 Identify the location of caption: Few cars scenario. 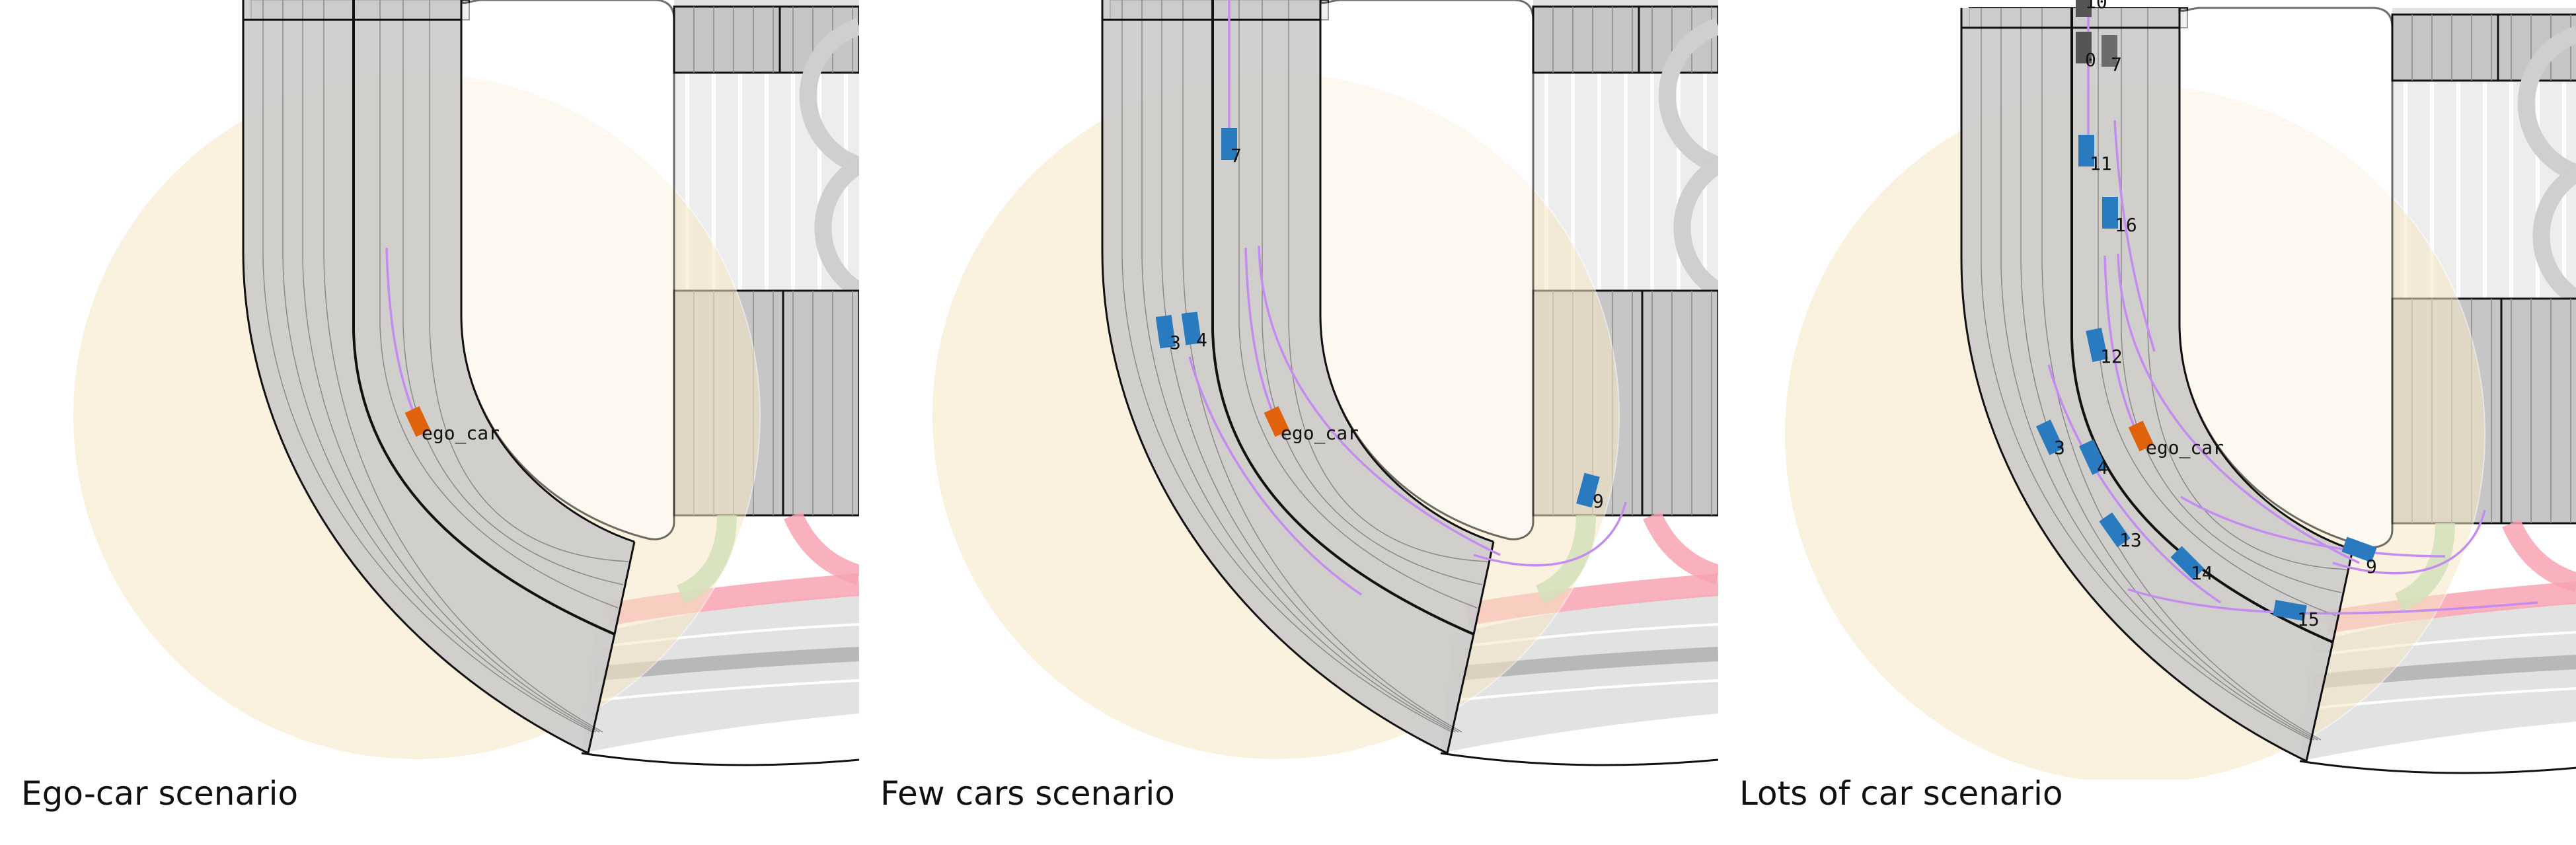
(1028, 793).